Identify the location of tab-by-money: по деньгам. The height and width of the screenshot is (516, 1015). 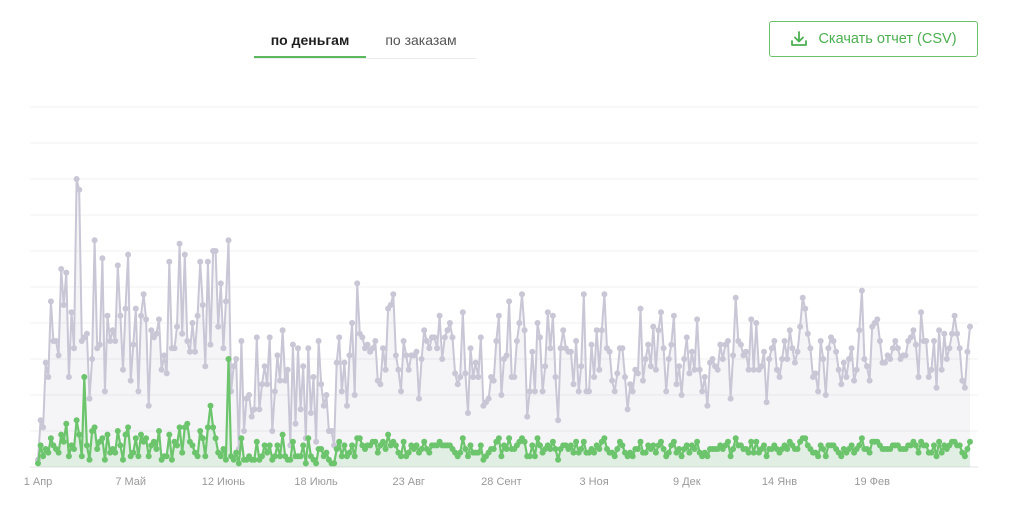
(310, 40).